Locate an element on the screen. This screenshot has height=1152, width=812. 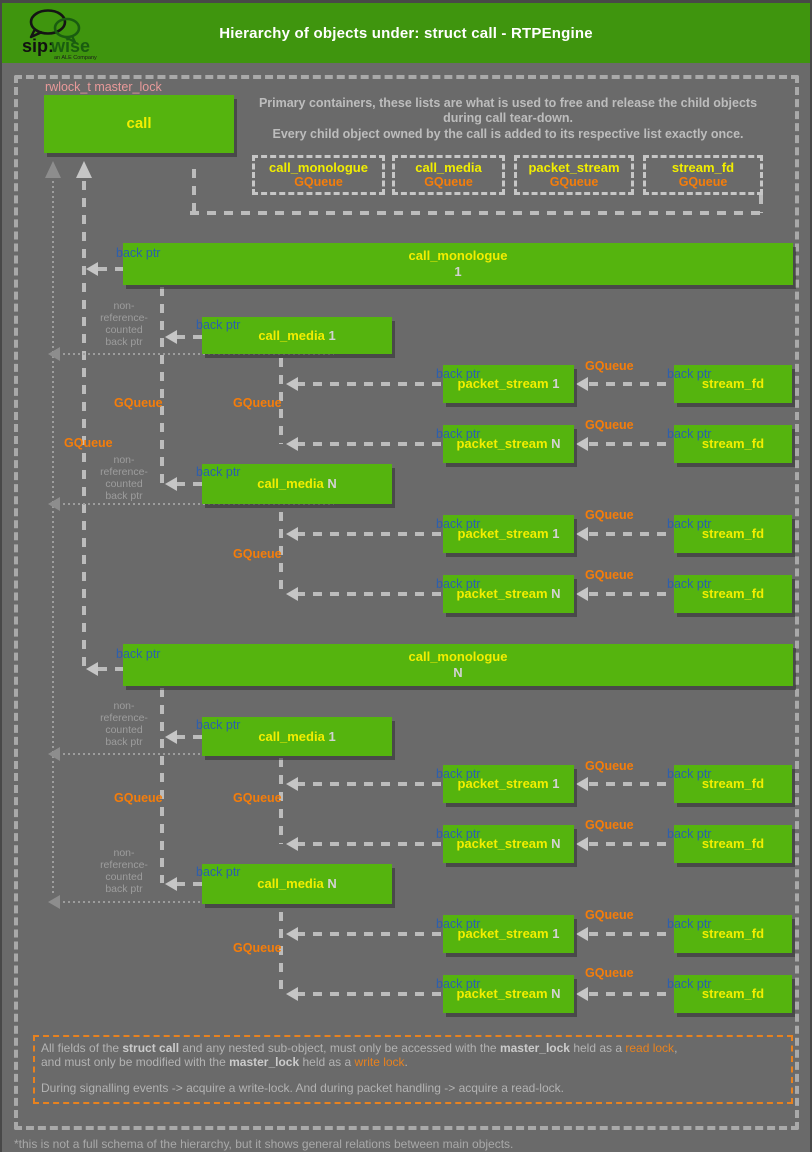
note-text-segment: and must only be modified with the is located at coordinates (135, 1061).